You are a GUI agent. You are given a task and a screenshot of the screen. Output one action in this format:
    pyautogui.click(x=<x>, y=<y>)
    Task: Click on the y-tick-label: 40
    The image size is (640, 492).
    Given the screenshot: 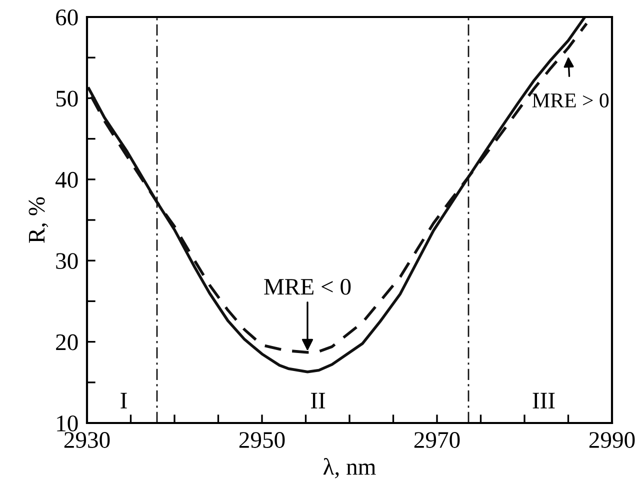 What is the action you would take?
    pyautogui.click(x=67, y=180)
    